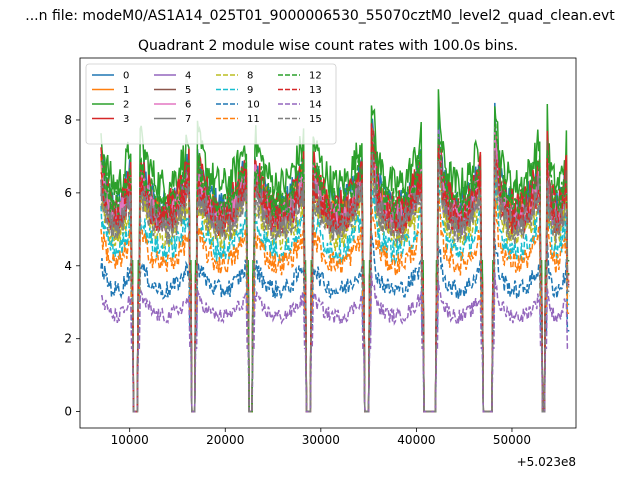 This screenshot has width=640, height=480. I want to click on legend-label: 3, so click(126, 119).